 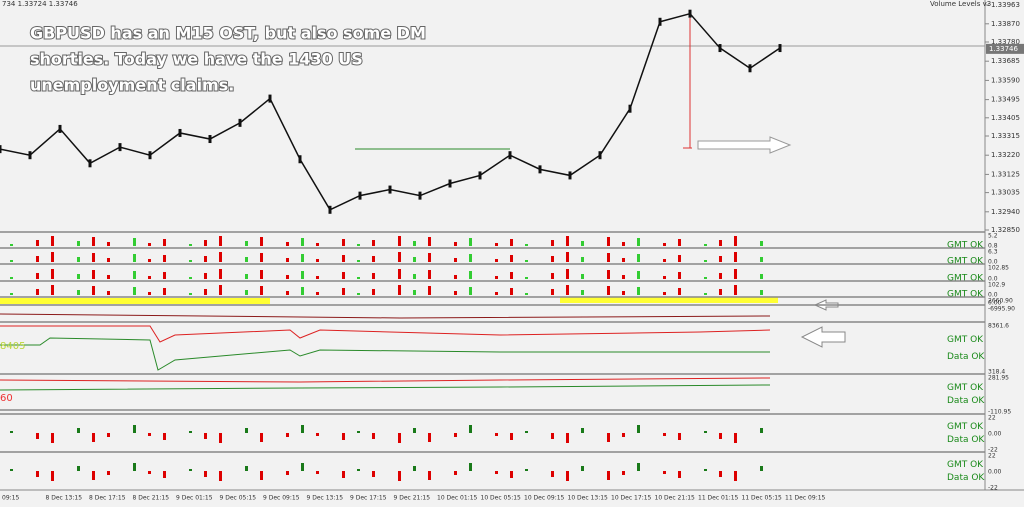 What do you see at coordinates (998, 326) in the screenshot?
I see `axis-label: 8361.6` at bounding box center [998, 326].